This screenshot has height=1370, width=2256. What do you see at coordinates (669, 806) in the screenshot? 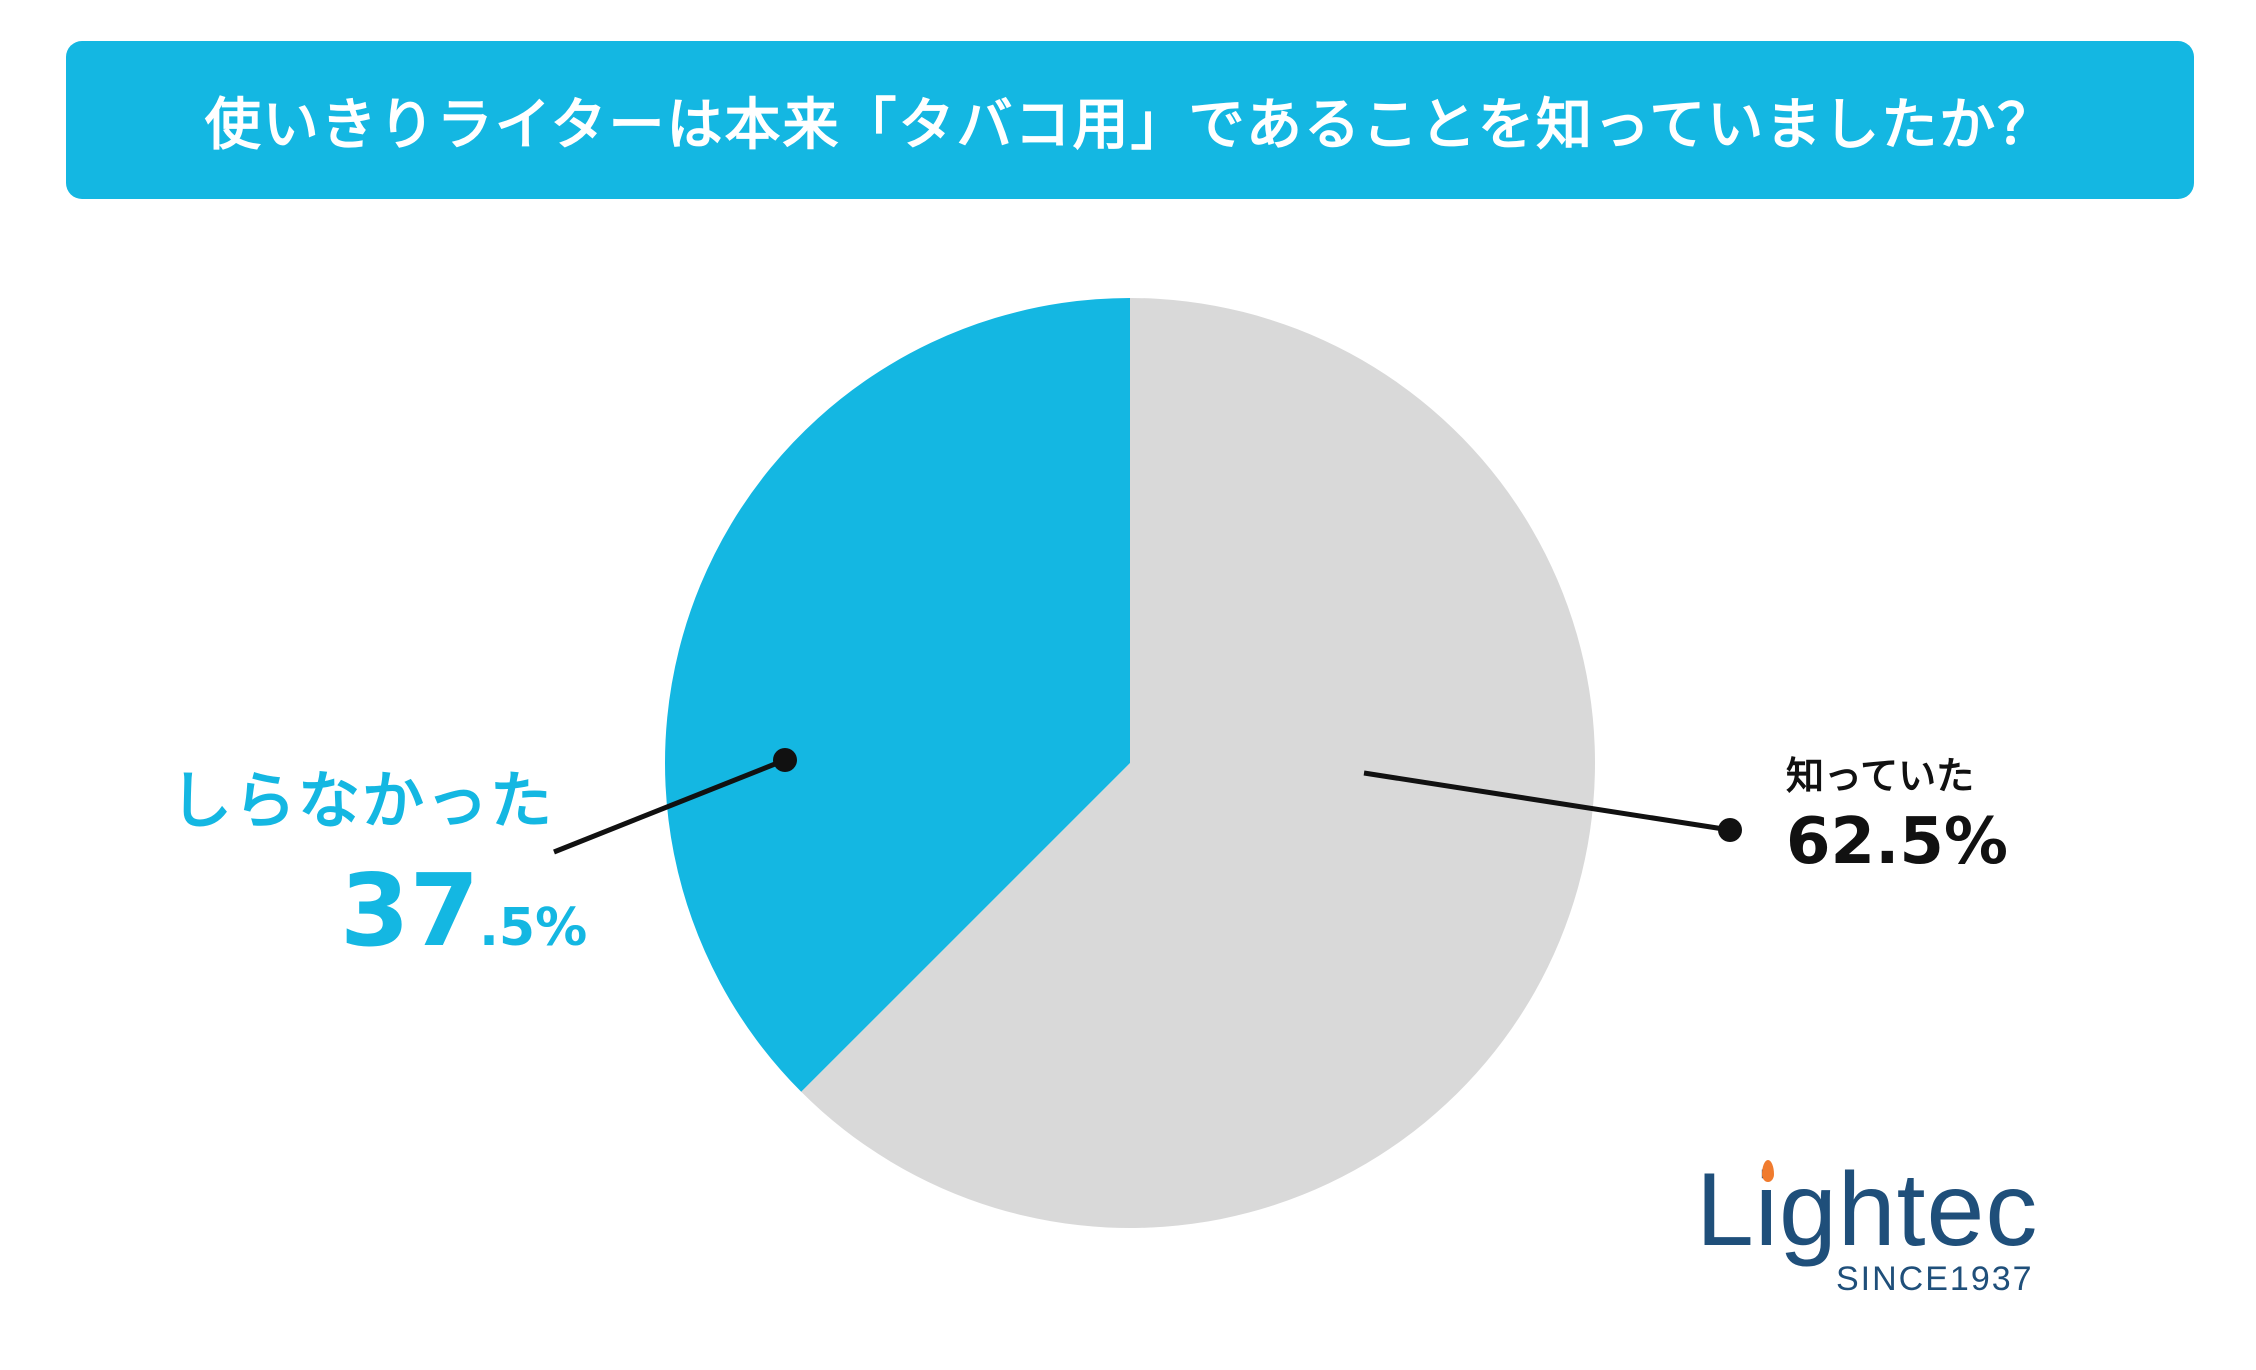
I see `leader-line-unknown` at bounding box center [669, 806].